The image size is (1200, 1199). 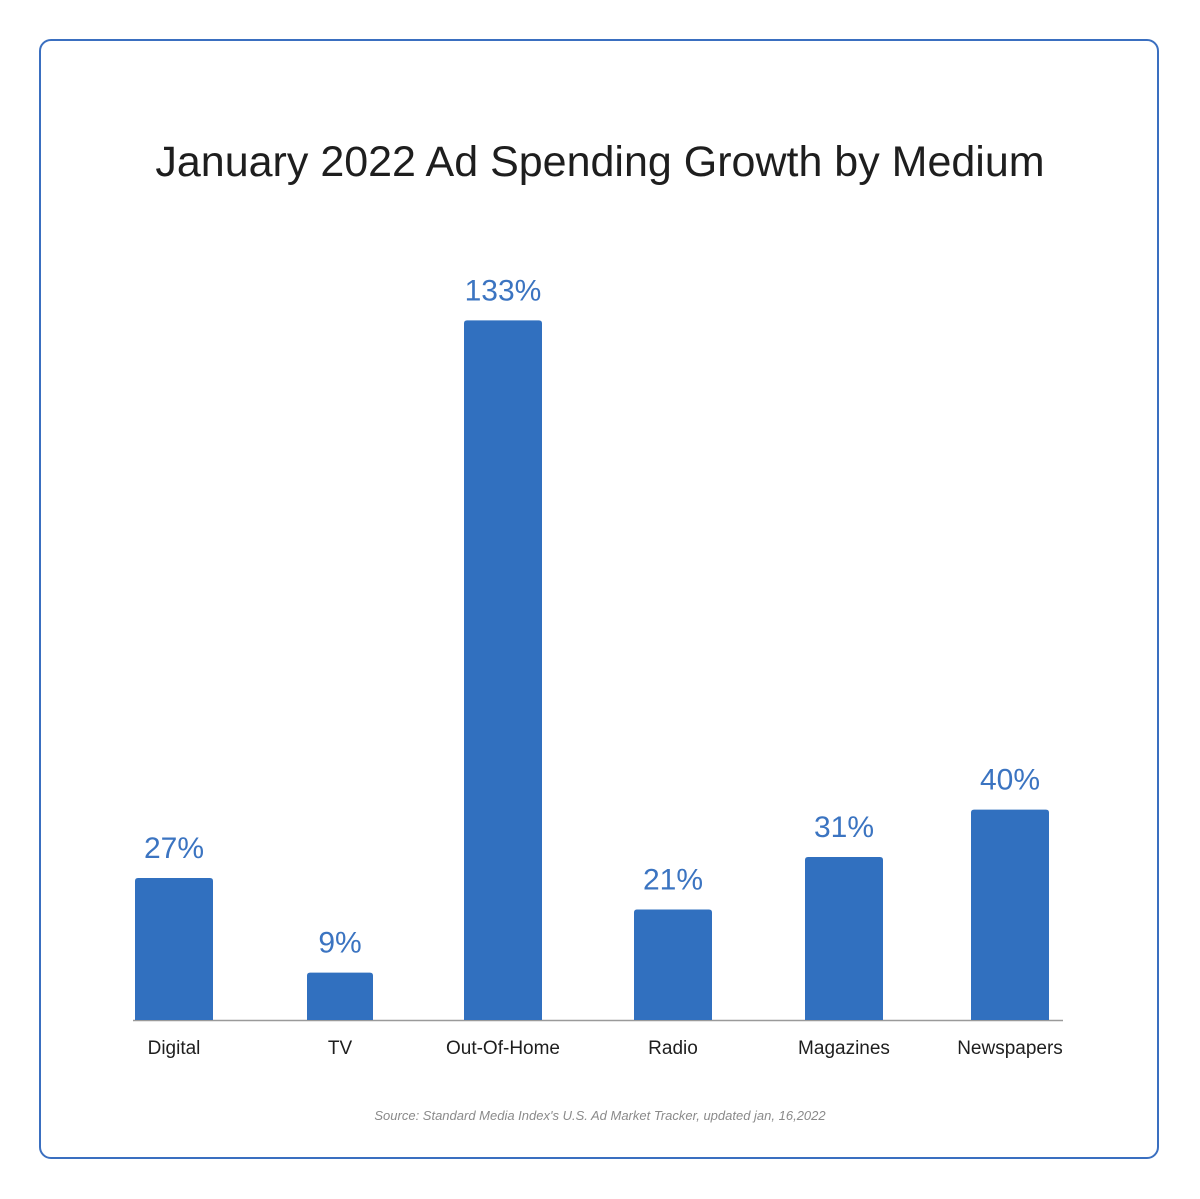 I want to click on data-label: 40%, so click(x=1010, y=780).